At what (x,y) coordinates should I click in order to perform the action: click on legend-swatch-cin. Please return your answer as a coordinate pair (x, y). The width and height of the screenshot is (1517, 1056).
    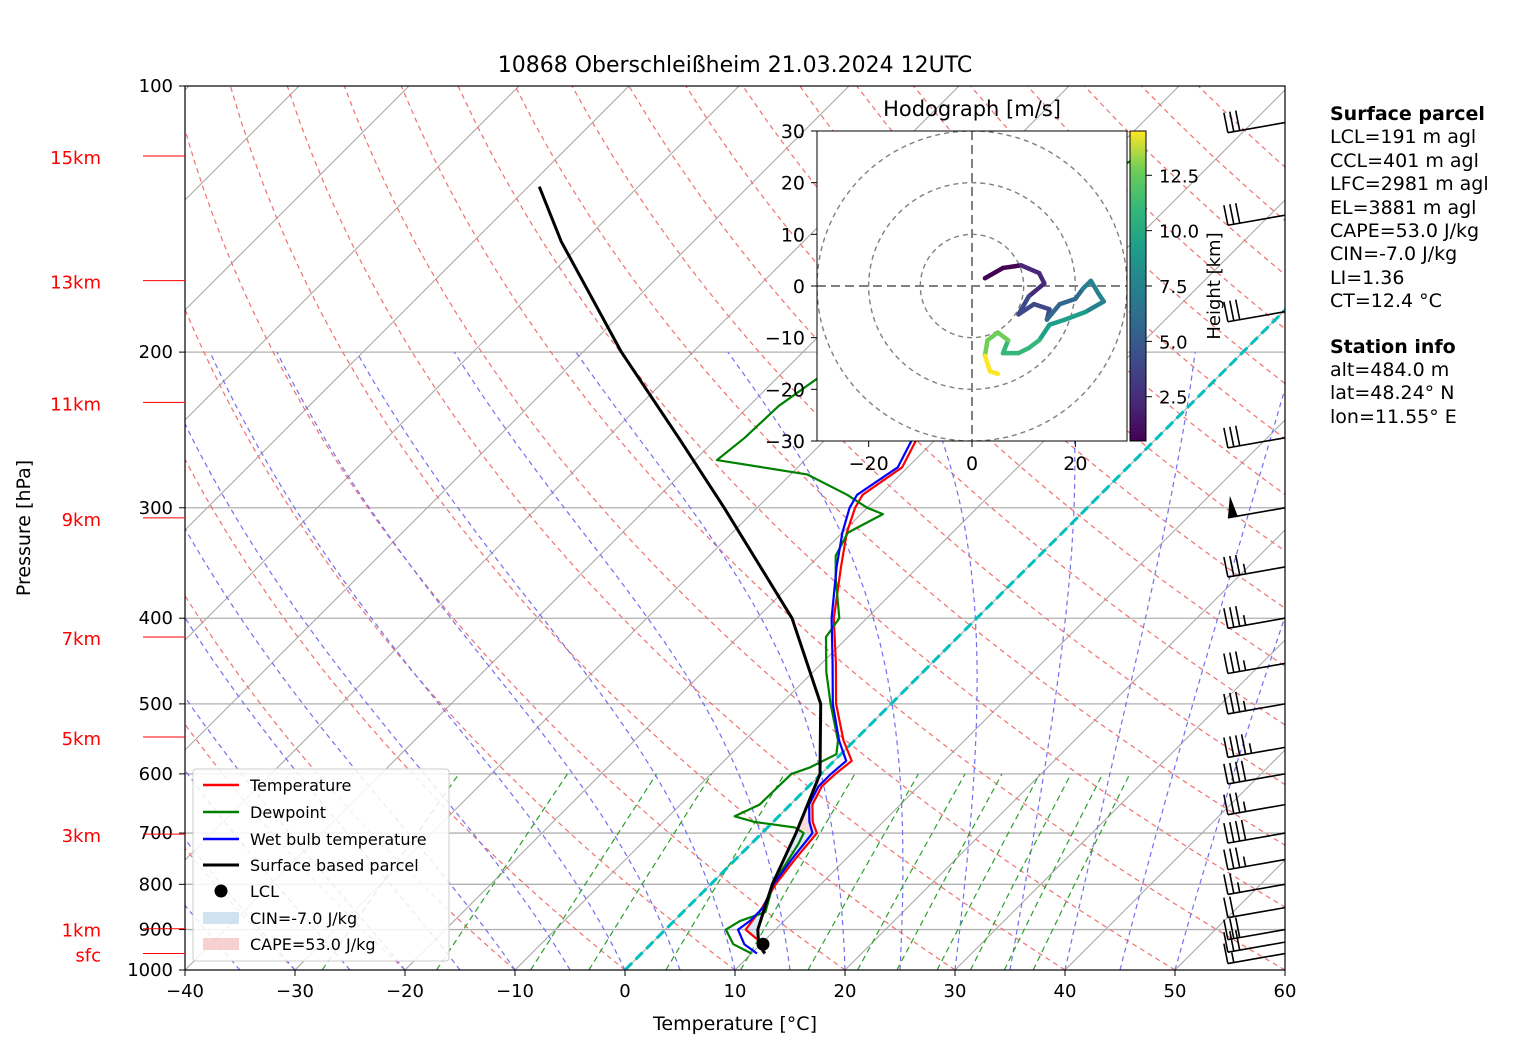
    Looking at the image, I should click on (221, 918).